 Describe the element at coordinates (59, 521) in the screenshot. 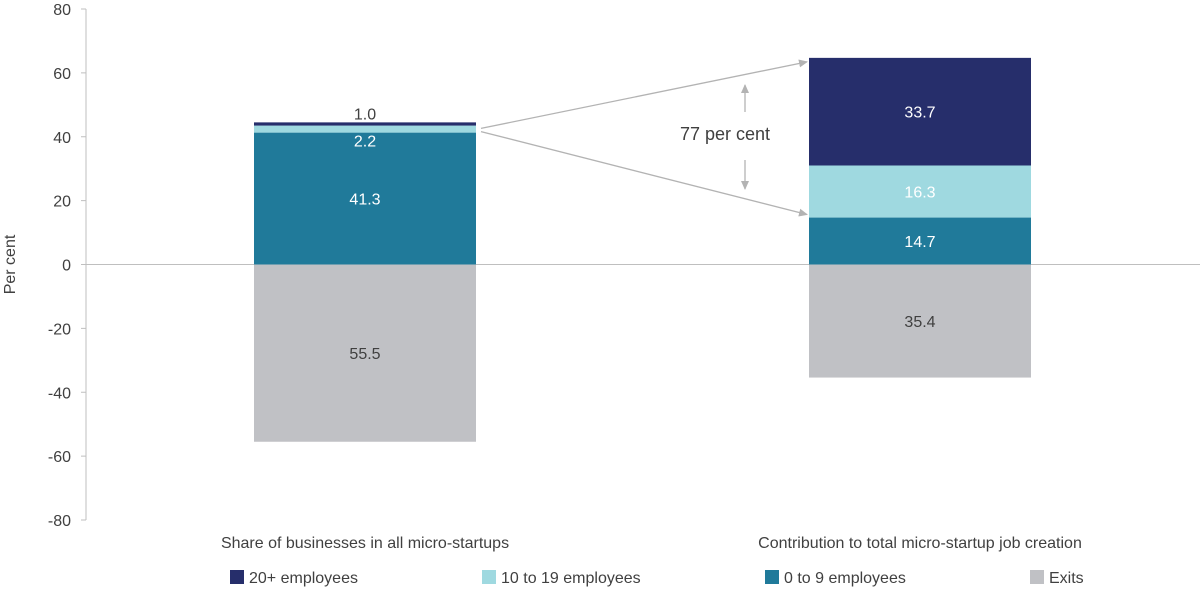

I see `y-tick-label: -80` at that location.